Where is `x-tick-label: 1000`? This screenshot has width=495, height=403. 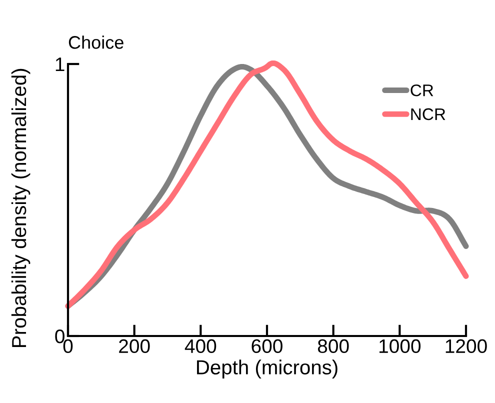
x-tick-label: 1000 is located at coordinates (400, 346).